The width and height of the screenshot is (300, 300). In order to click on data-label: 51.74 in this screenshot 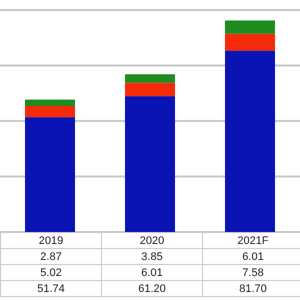, I will do `click(51, 288)`.